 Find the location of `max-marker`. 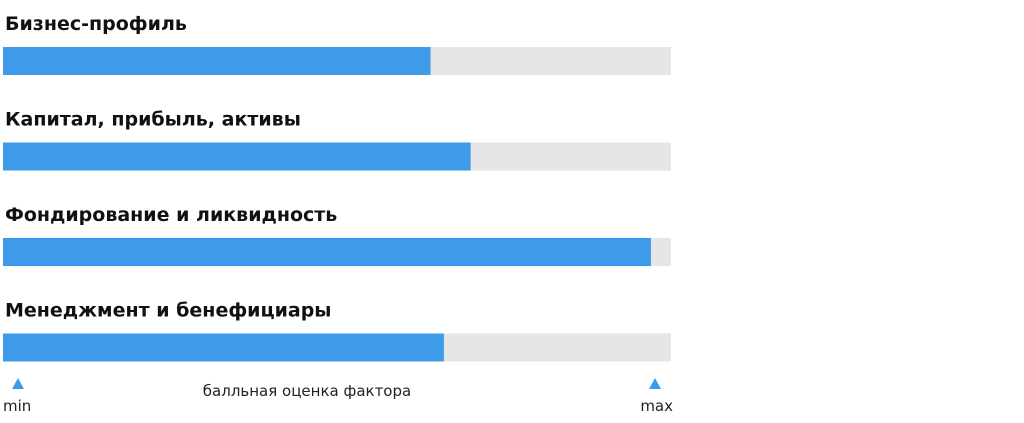

max-marker is located at coordinates (655, 383).